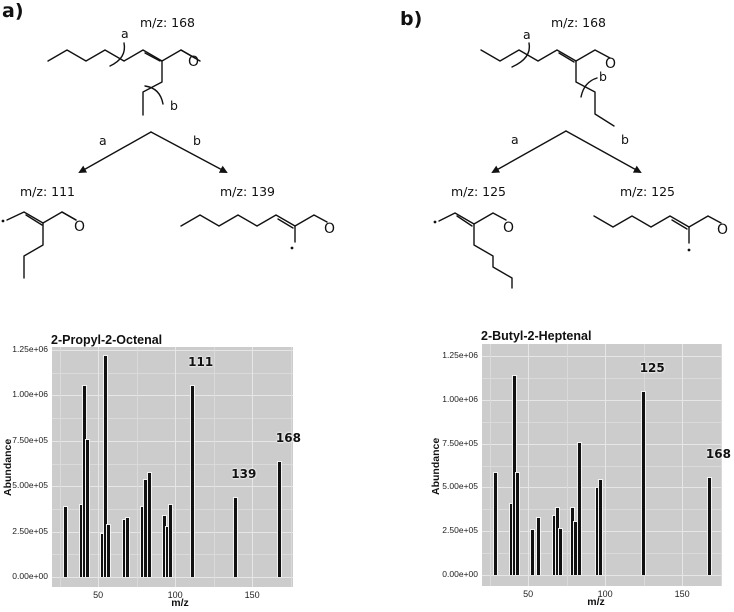  I want to click on chart-a-plot-area: 111 139 168, so click(176, 467).